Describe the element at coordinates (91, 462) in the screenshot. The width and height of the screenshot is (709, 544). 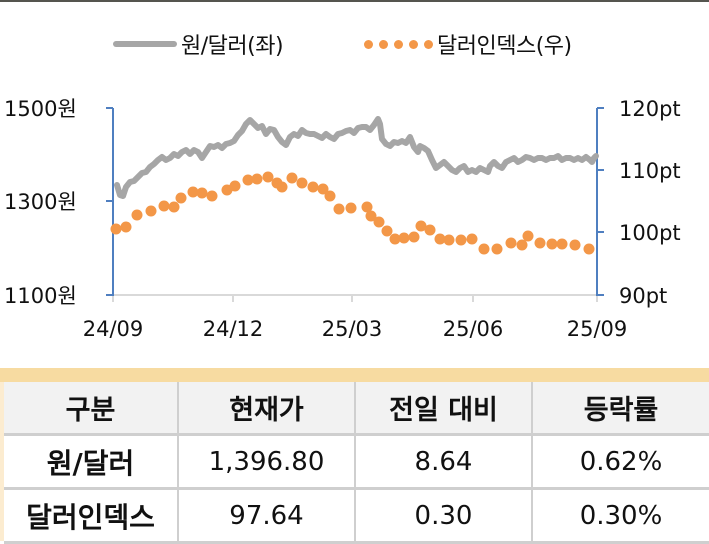
I see `row-name: 원/달러` at that location.